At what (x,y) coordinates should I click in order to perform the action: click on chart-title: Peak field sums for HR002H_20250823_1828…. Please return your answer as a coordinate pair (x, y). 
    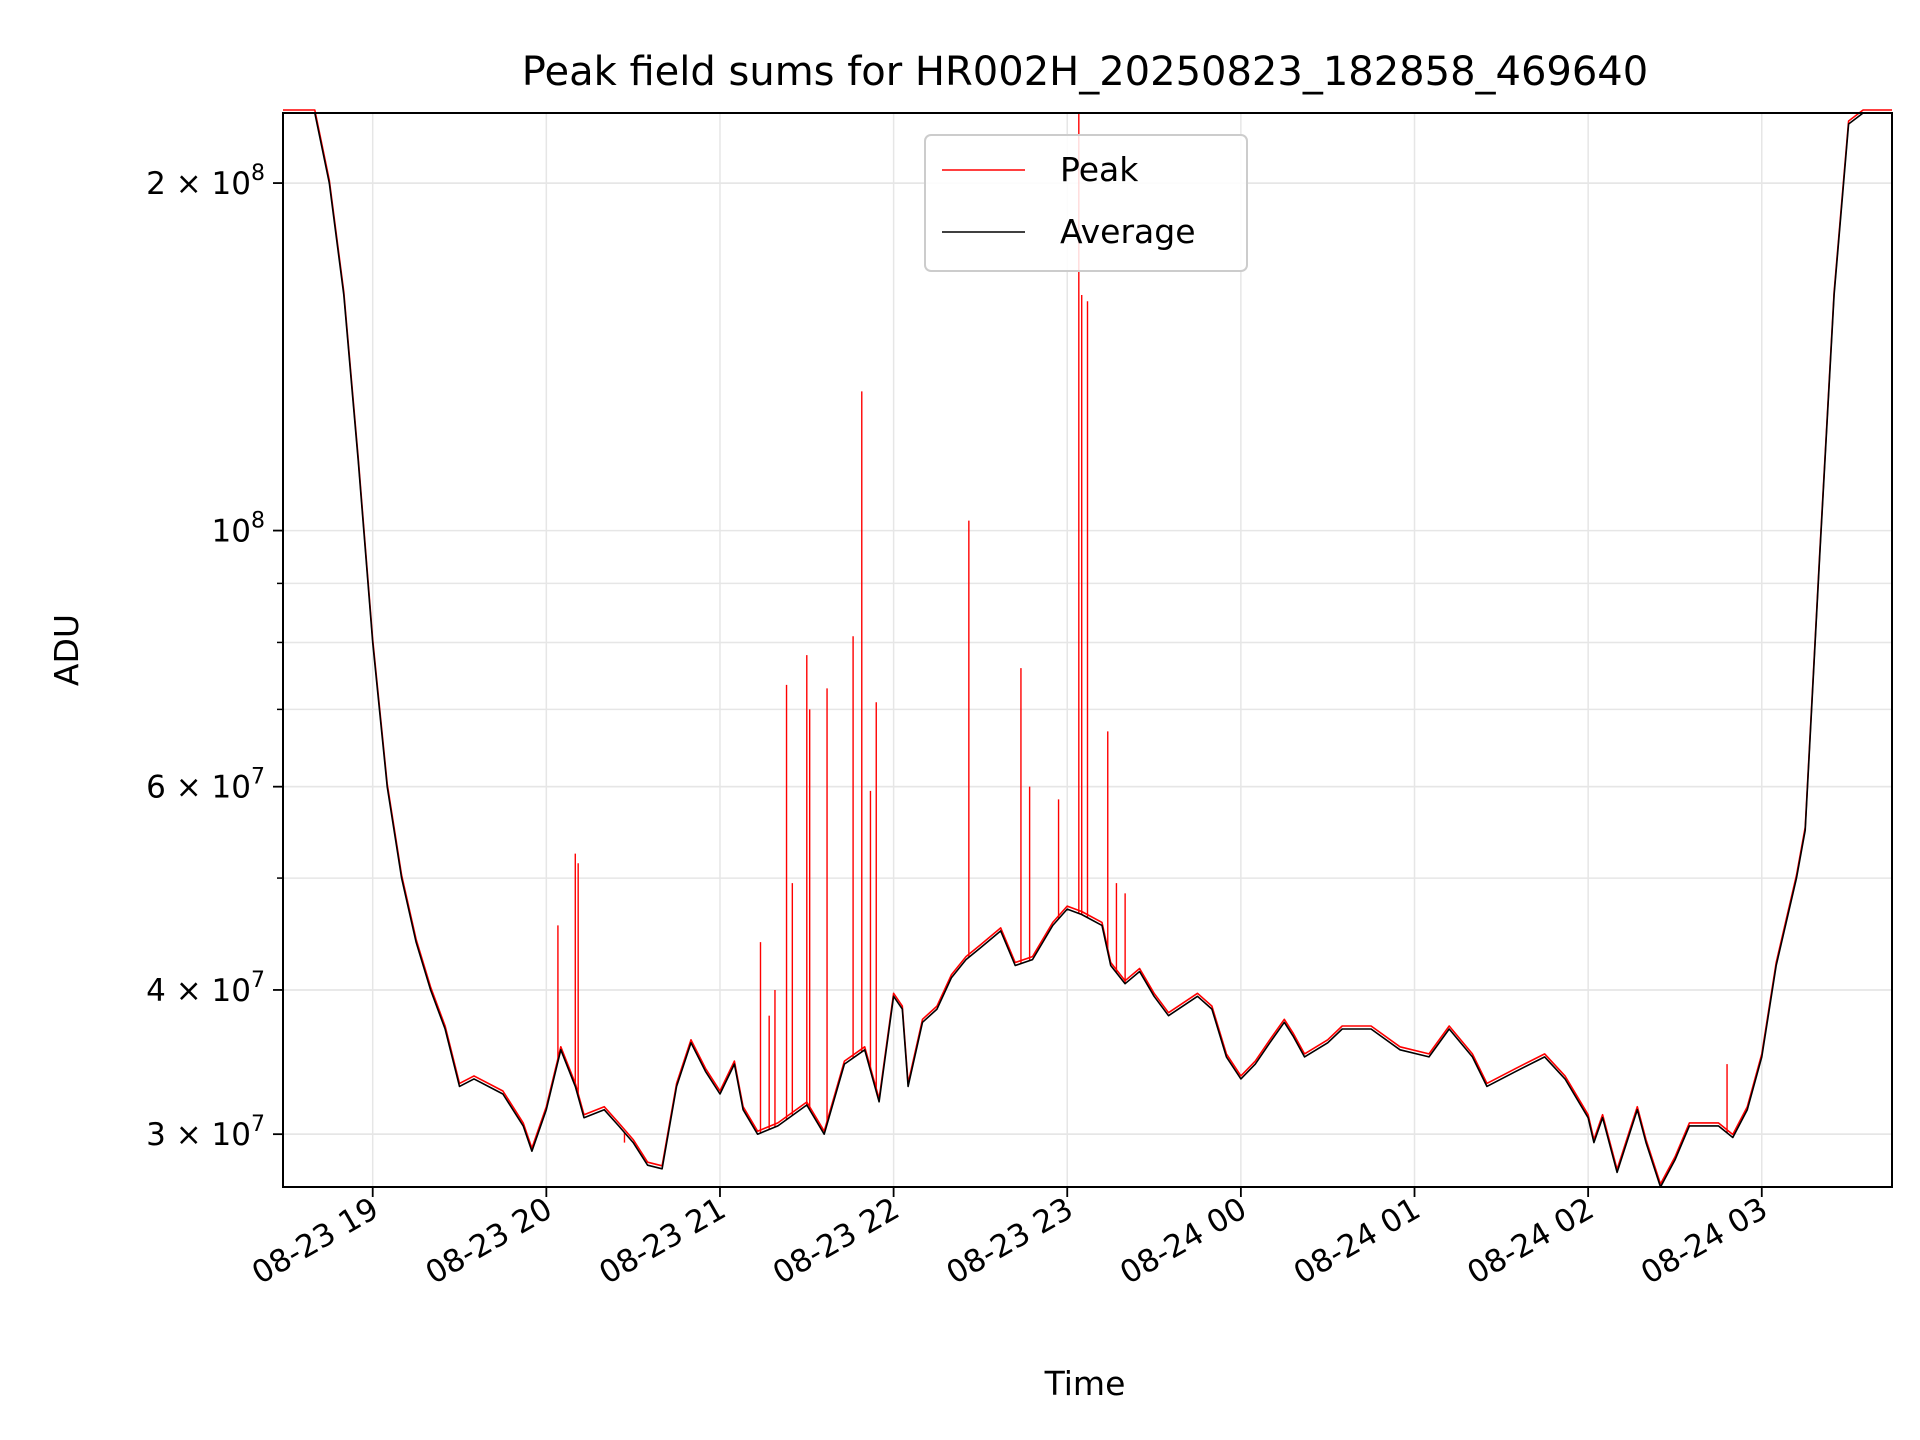
    Looking at the image, I should click on (1085, 72).